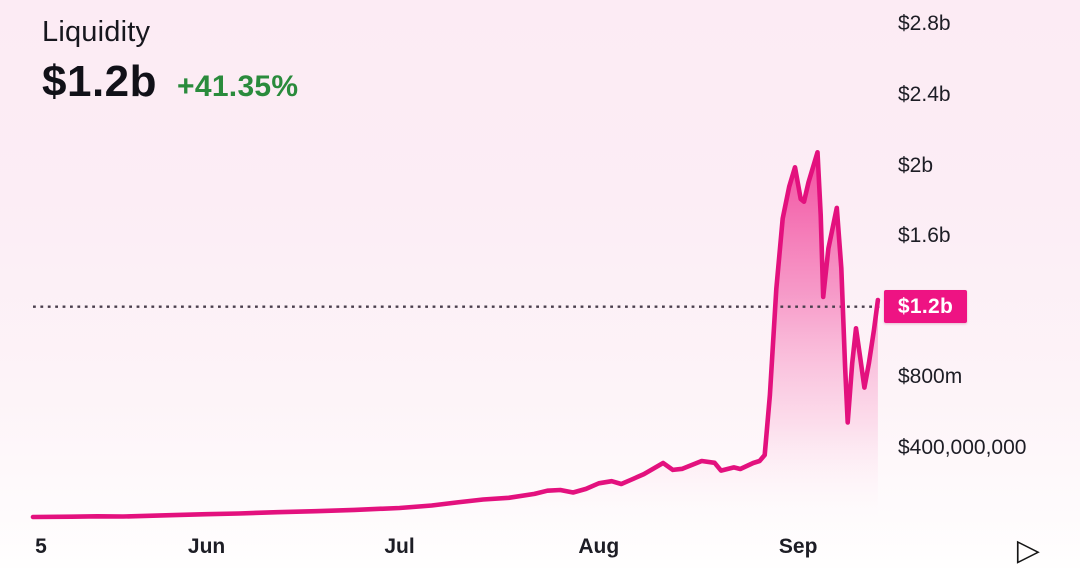 Image resolution: width=1080 pixels, height=568 pixels. Describe the element at coordinates (962, 447) in the screenshot. I see `y-axis-label: $400,000,000` at that location.